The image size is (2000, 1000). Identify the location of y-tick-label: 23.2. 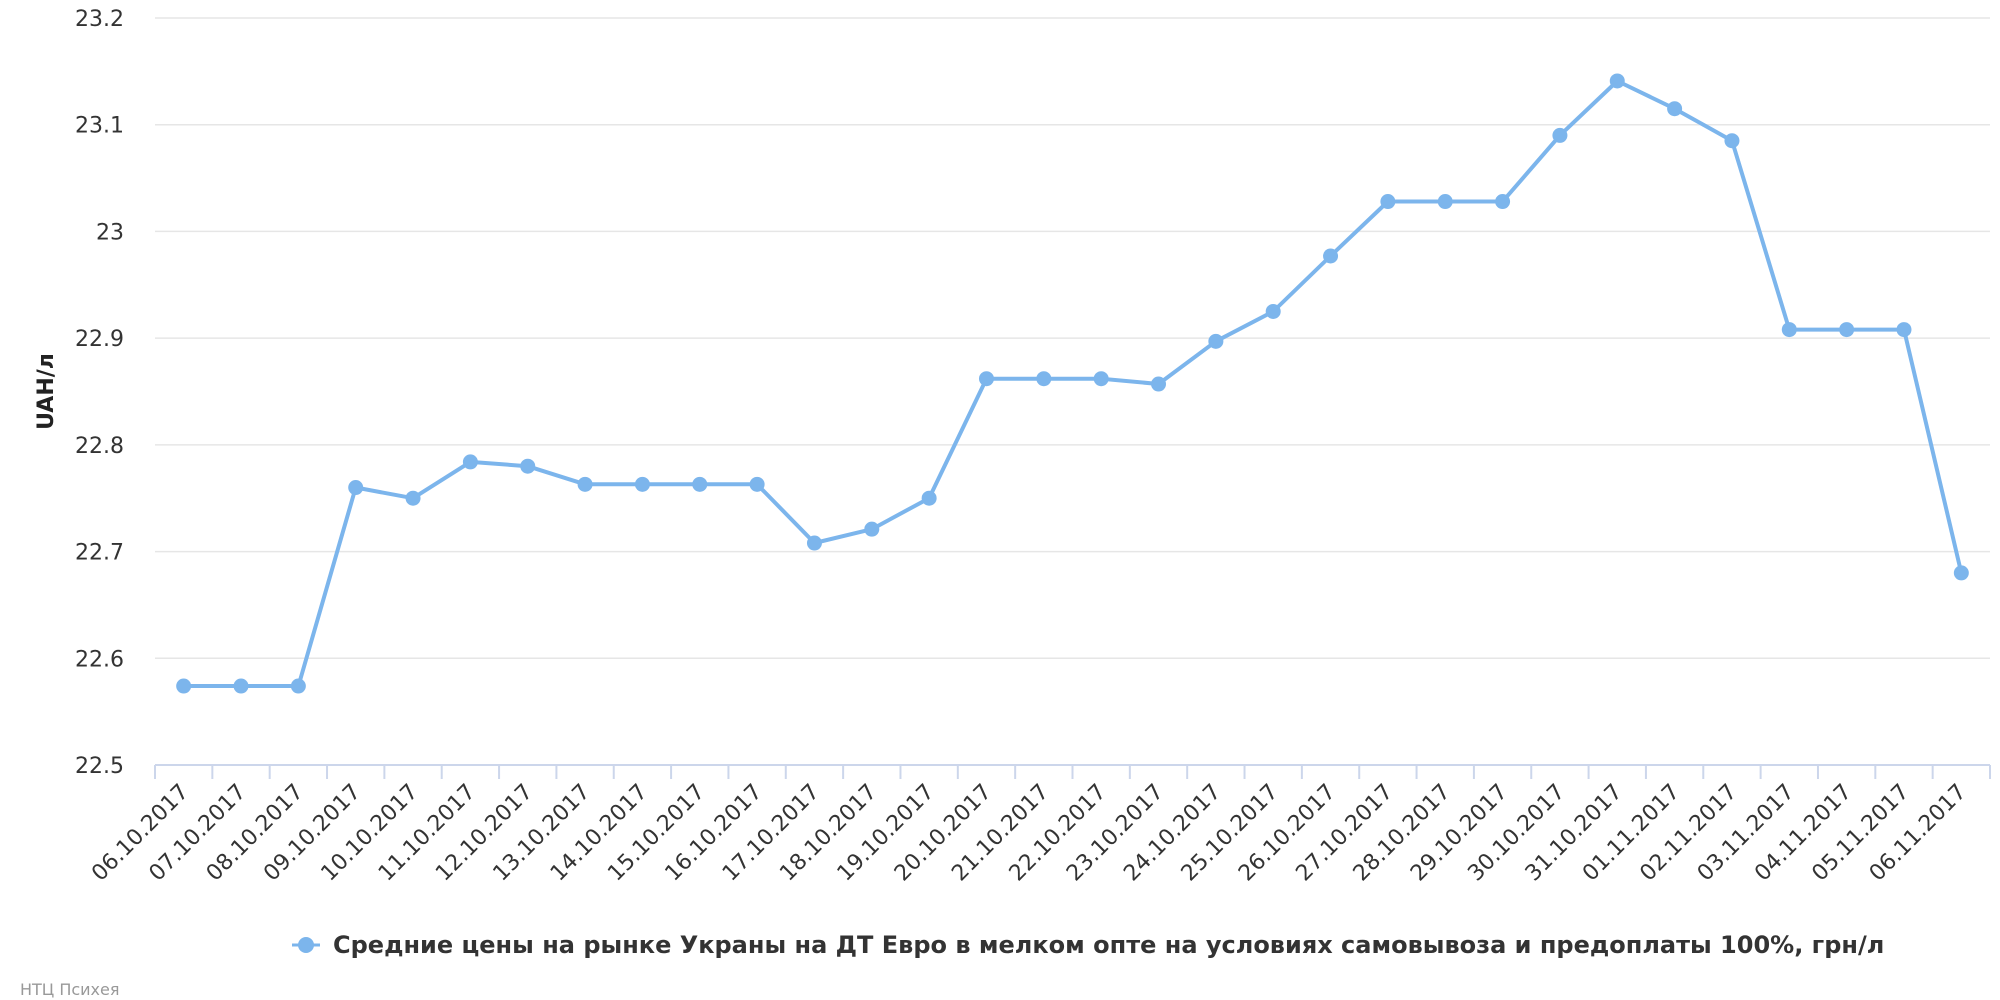
(99, 19).